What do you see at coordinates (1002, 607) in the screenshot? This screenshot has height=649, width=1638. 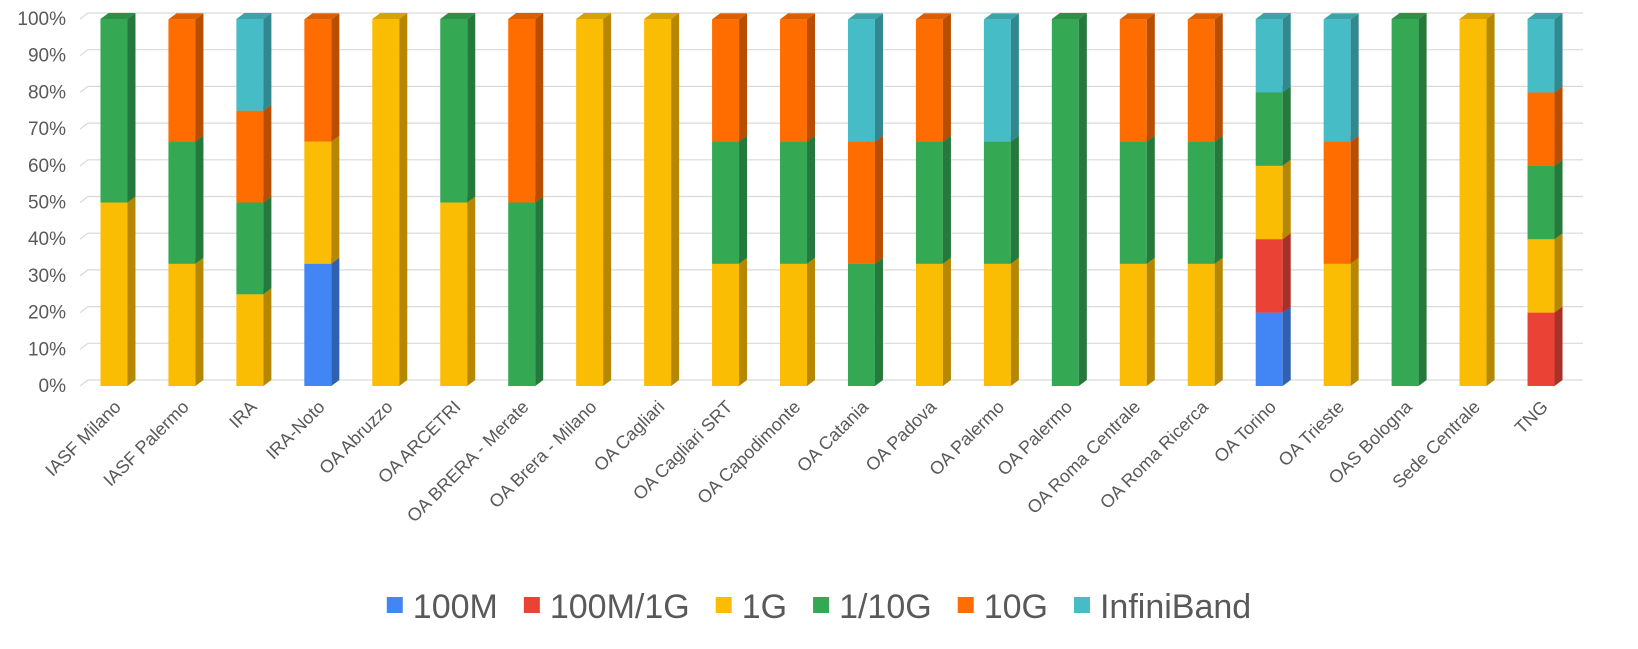 I see `legend-item: 10G` at bounding box center [1002, 607].